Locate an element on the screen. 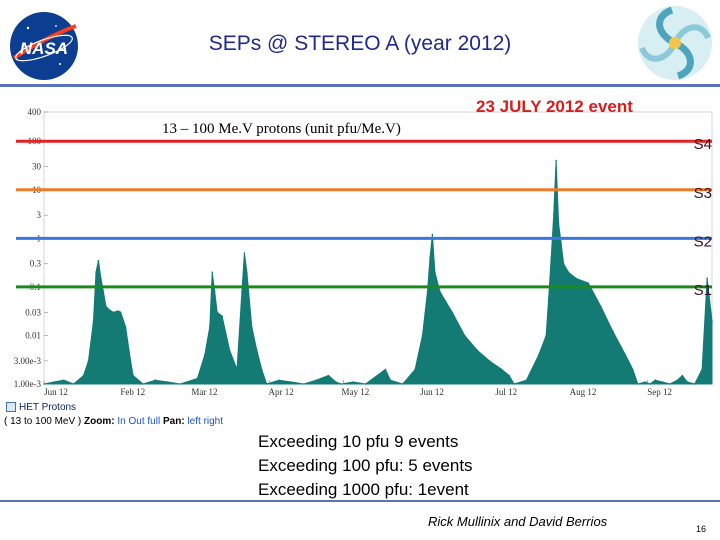  series-checkbox is located at coordinates (11, 407).